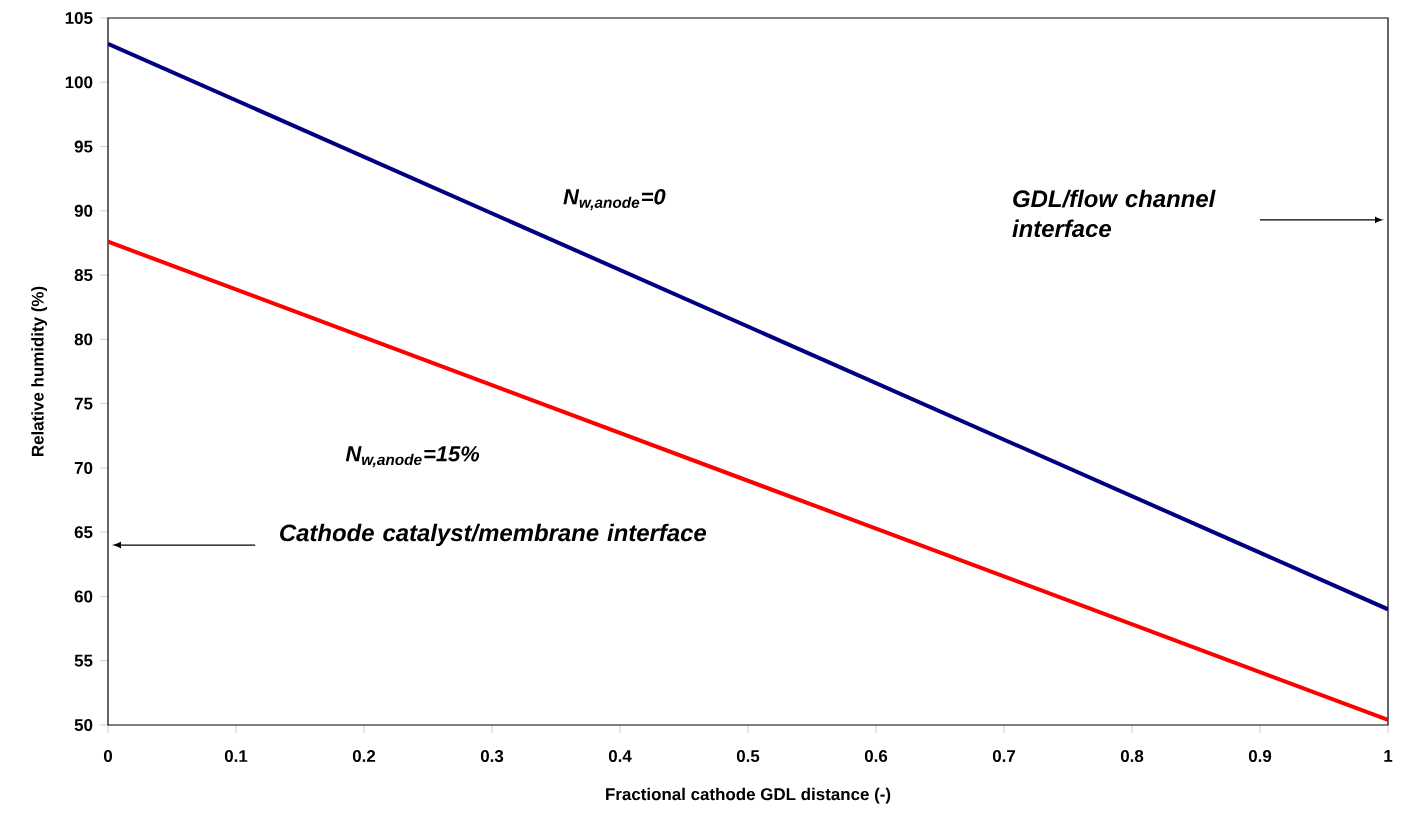  Describe the element at coordinates (1132, 756) in the screenshot. I see `x-tick-label: 0.8` at that location.